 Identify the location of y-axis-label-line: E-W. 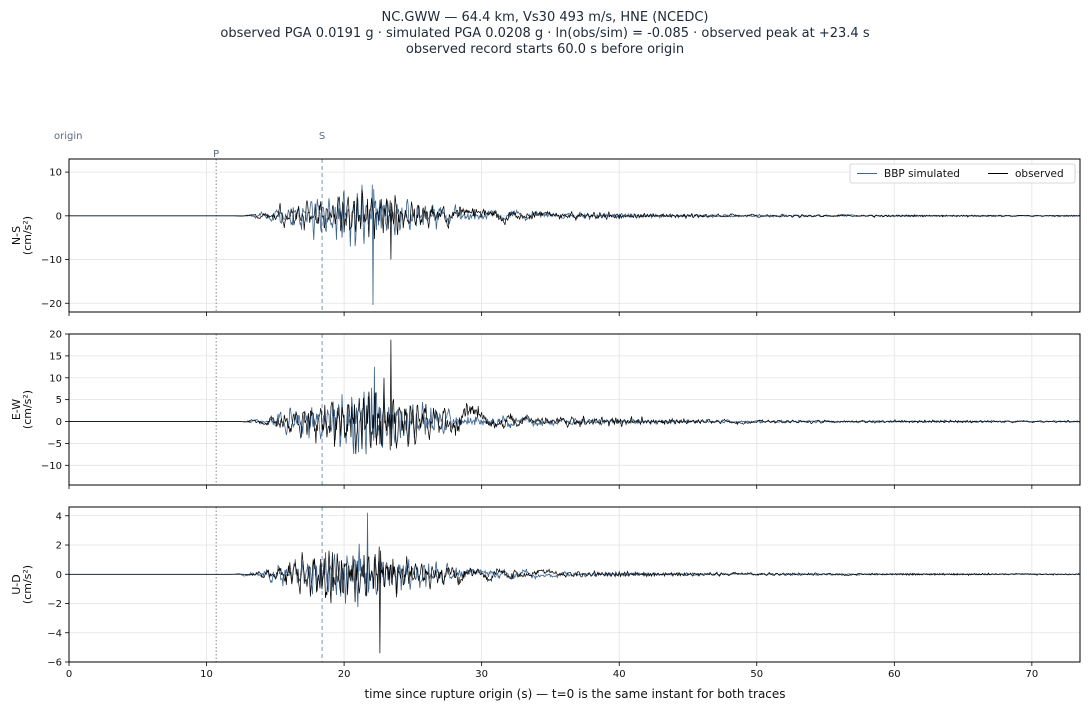
(16, 409).